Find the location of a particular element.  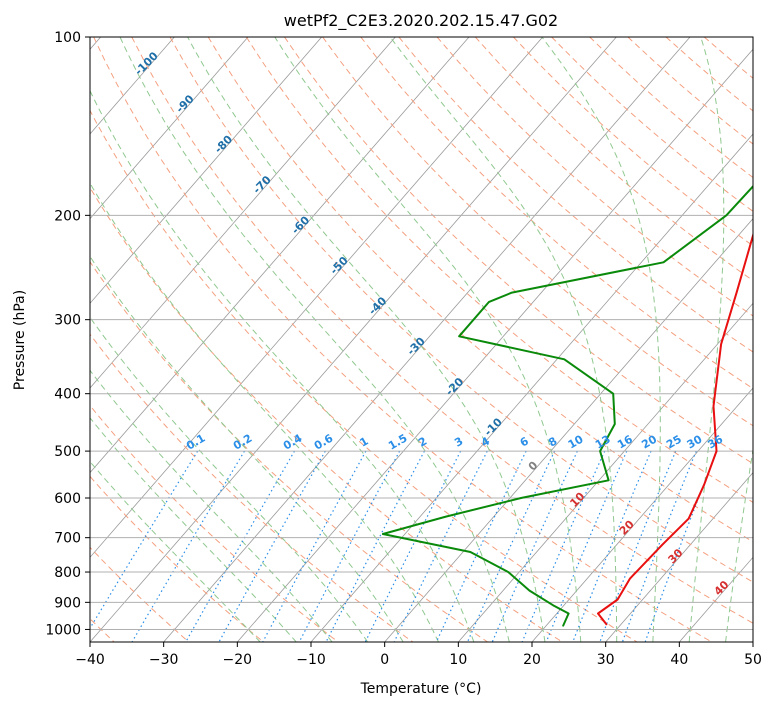

chart-title: wetPf2_C2E3.2020.202.15.47.G02 is located at coordinates (421, 21).